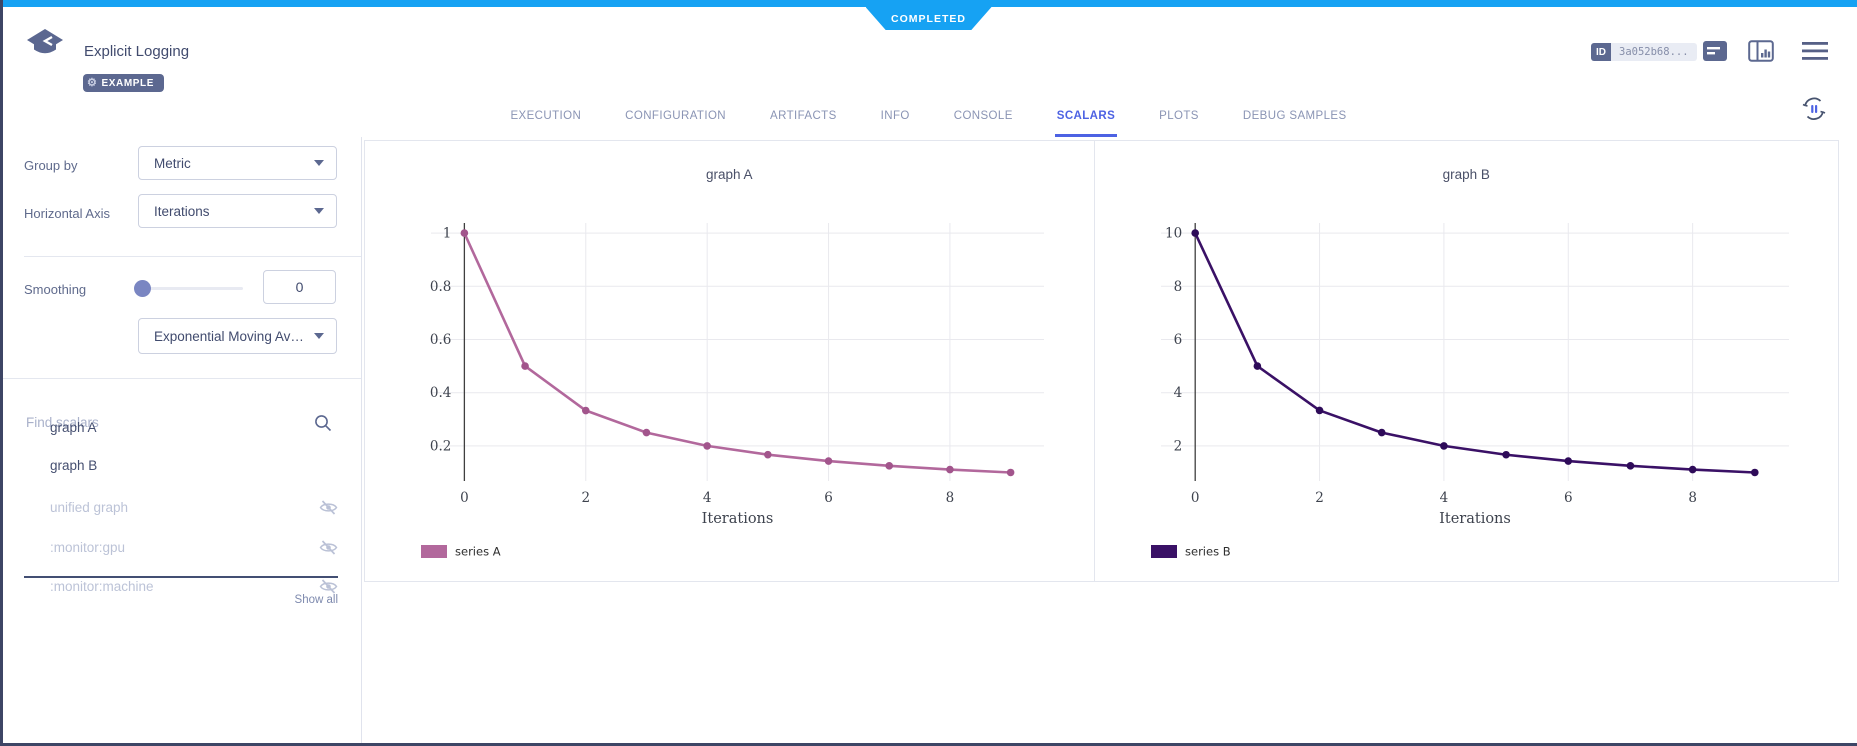  I want to click on split-view-icon, so click(1761, 53).